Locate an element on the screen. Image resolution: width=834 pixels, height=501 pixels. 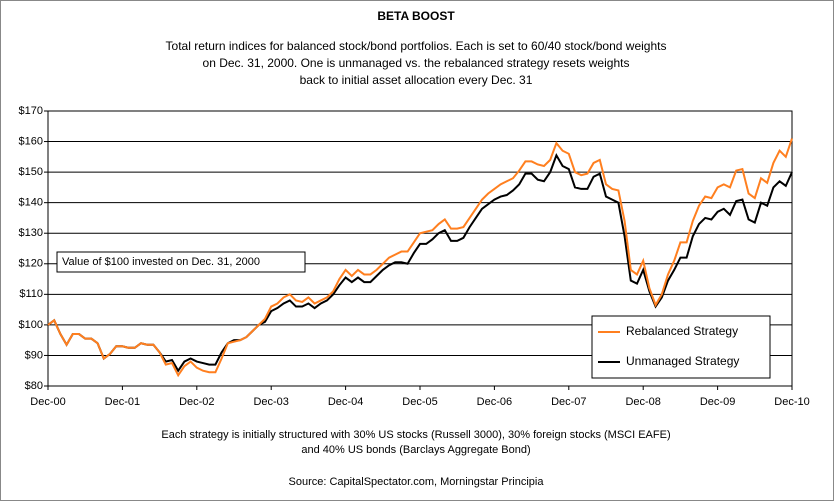
annotation-box is located at coordinates (181, 262).